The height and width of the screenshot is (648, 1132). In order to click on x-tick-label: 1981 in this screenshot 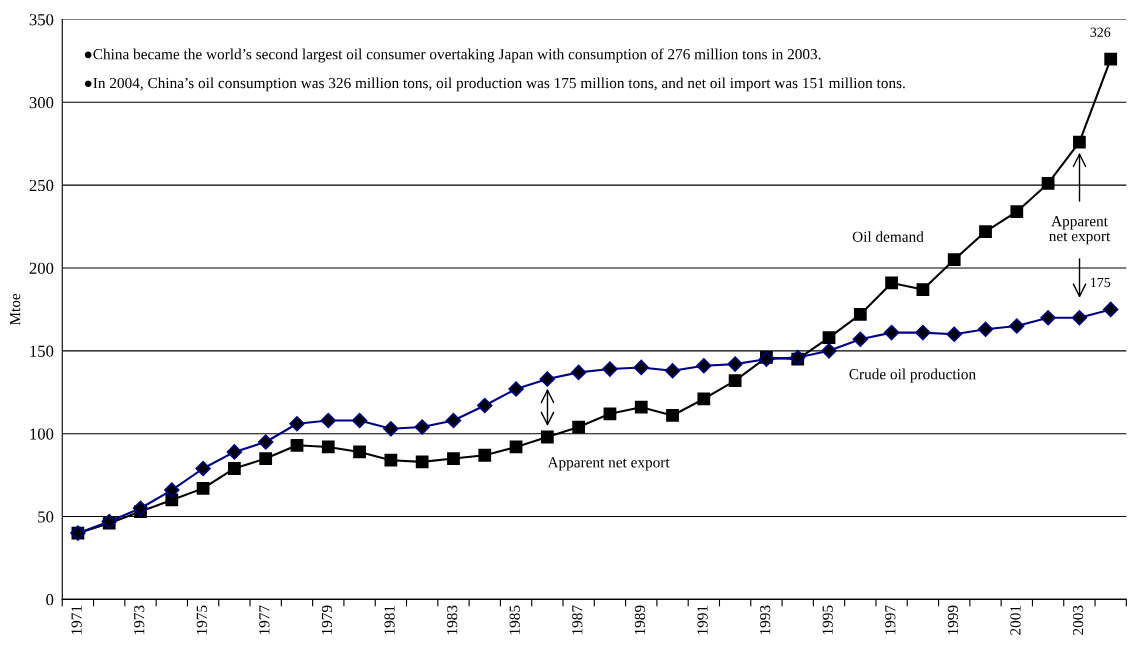, I will do `click(389, 620)`.